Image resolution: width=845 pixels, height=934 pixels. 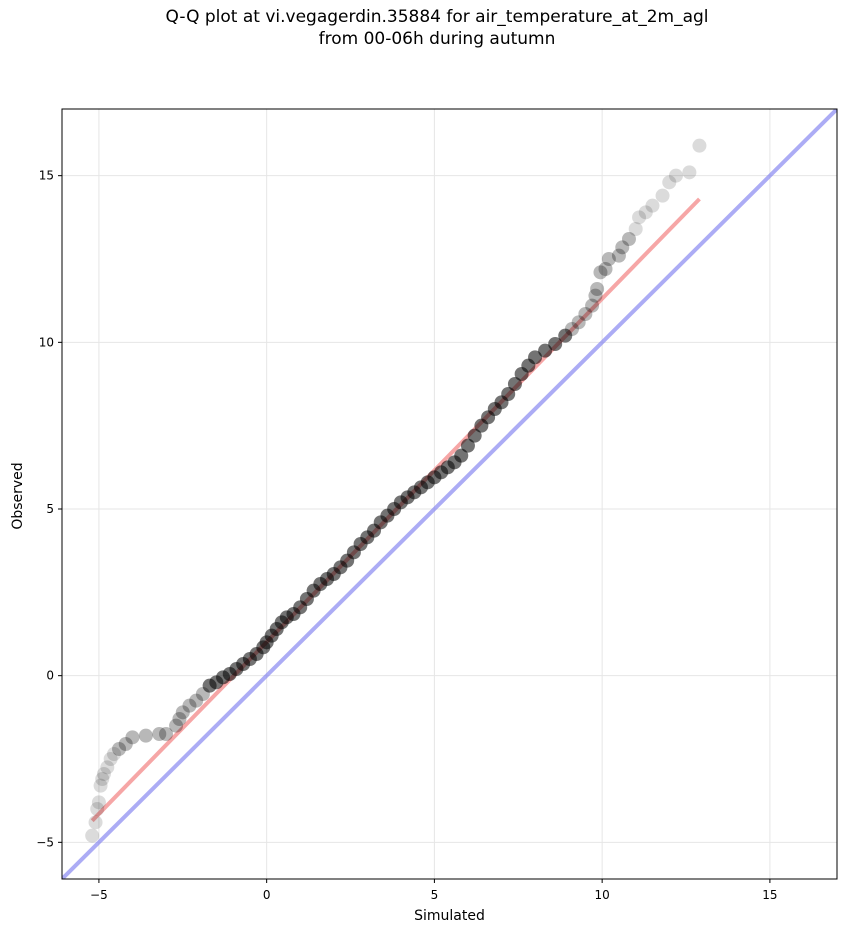 I want to click on x-tick-label: 15, so click(x=769, y=895).